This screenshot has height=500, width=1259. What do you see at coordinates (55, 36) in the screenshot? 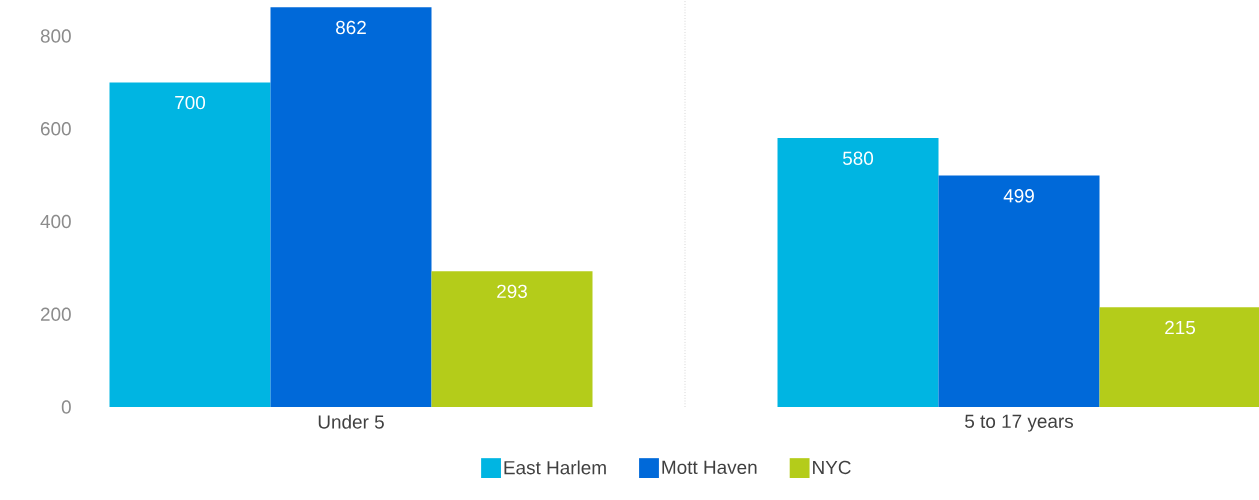
I see `y-tick-label: 800` at bounding box center [55, 36].